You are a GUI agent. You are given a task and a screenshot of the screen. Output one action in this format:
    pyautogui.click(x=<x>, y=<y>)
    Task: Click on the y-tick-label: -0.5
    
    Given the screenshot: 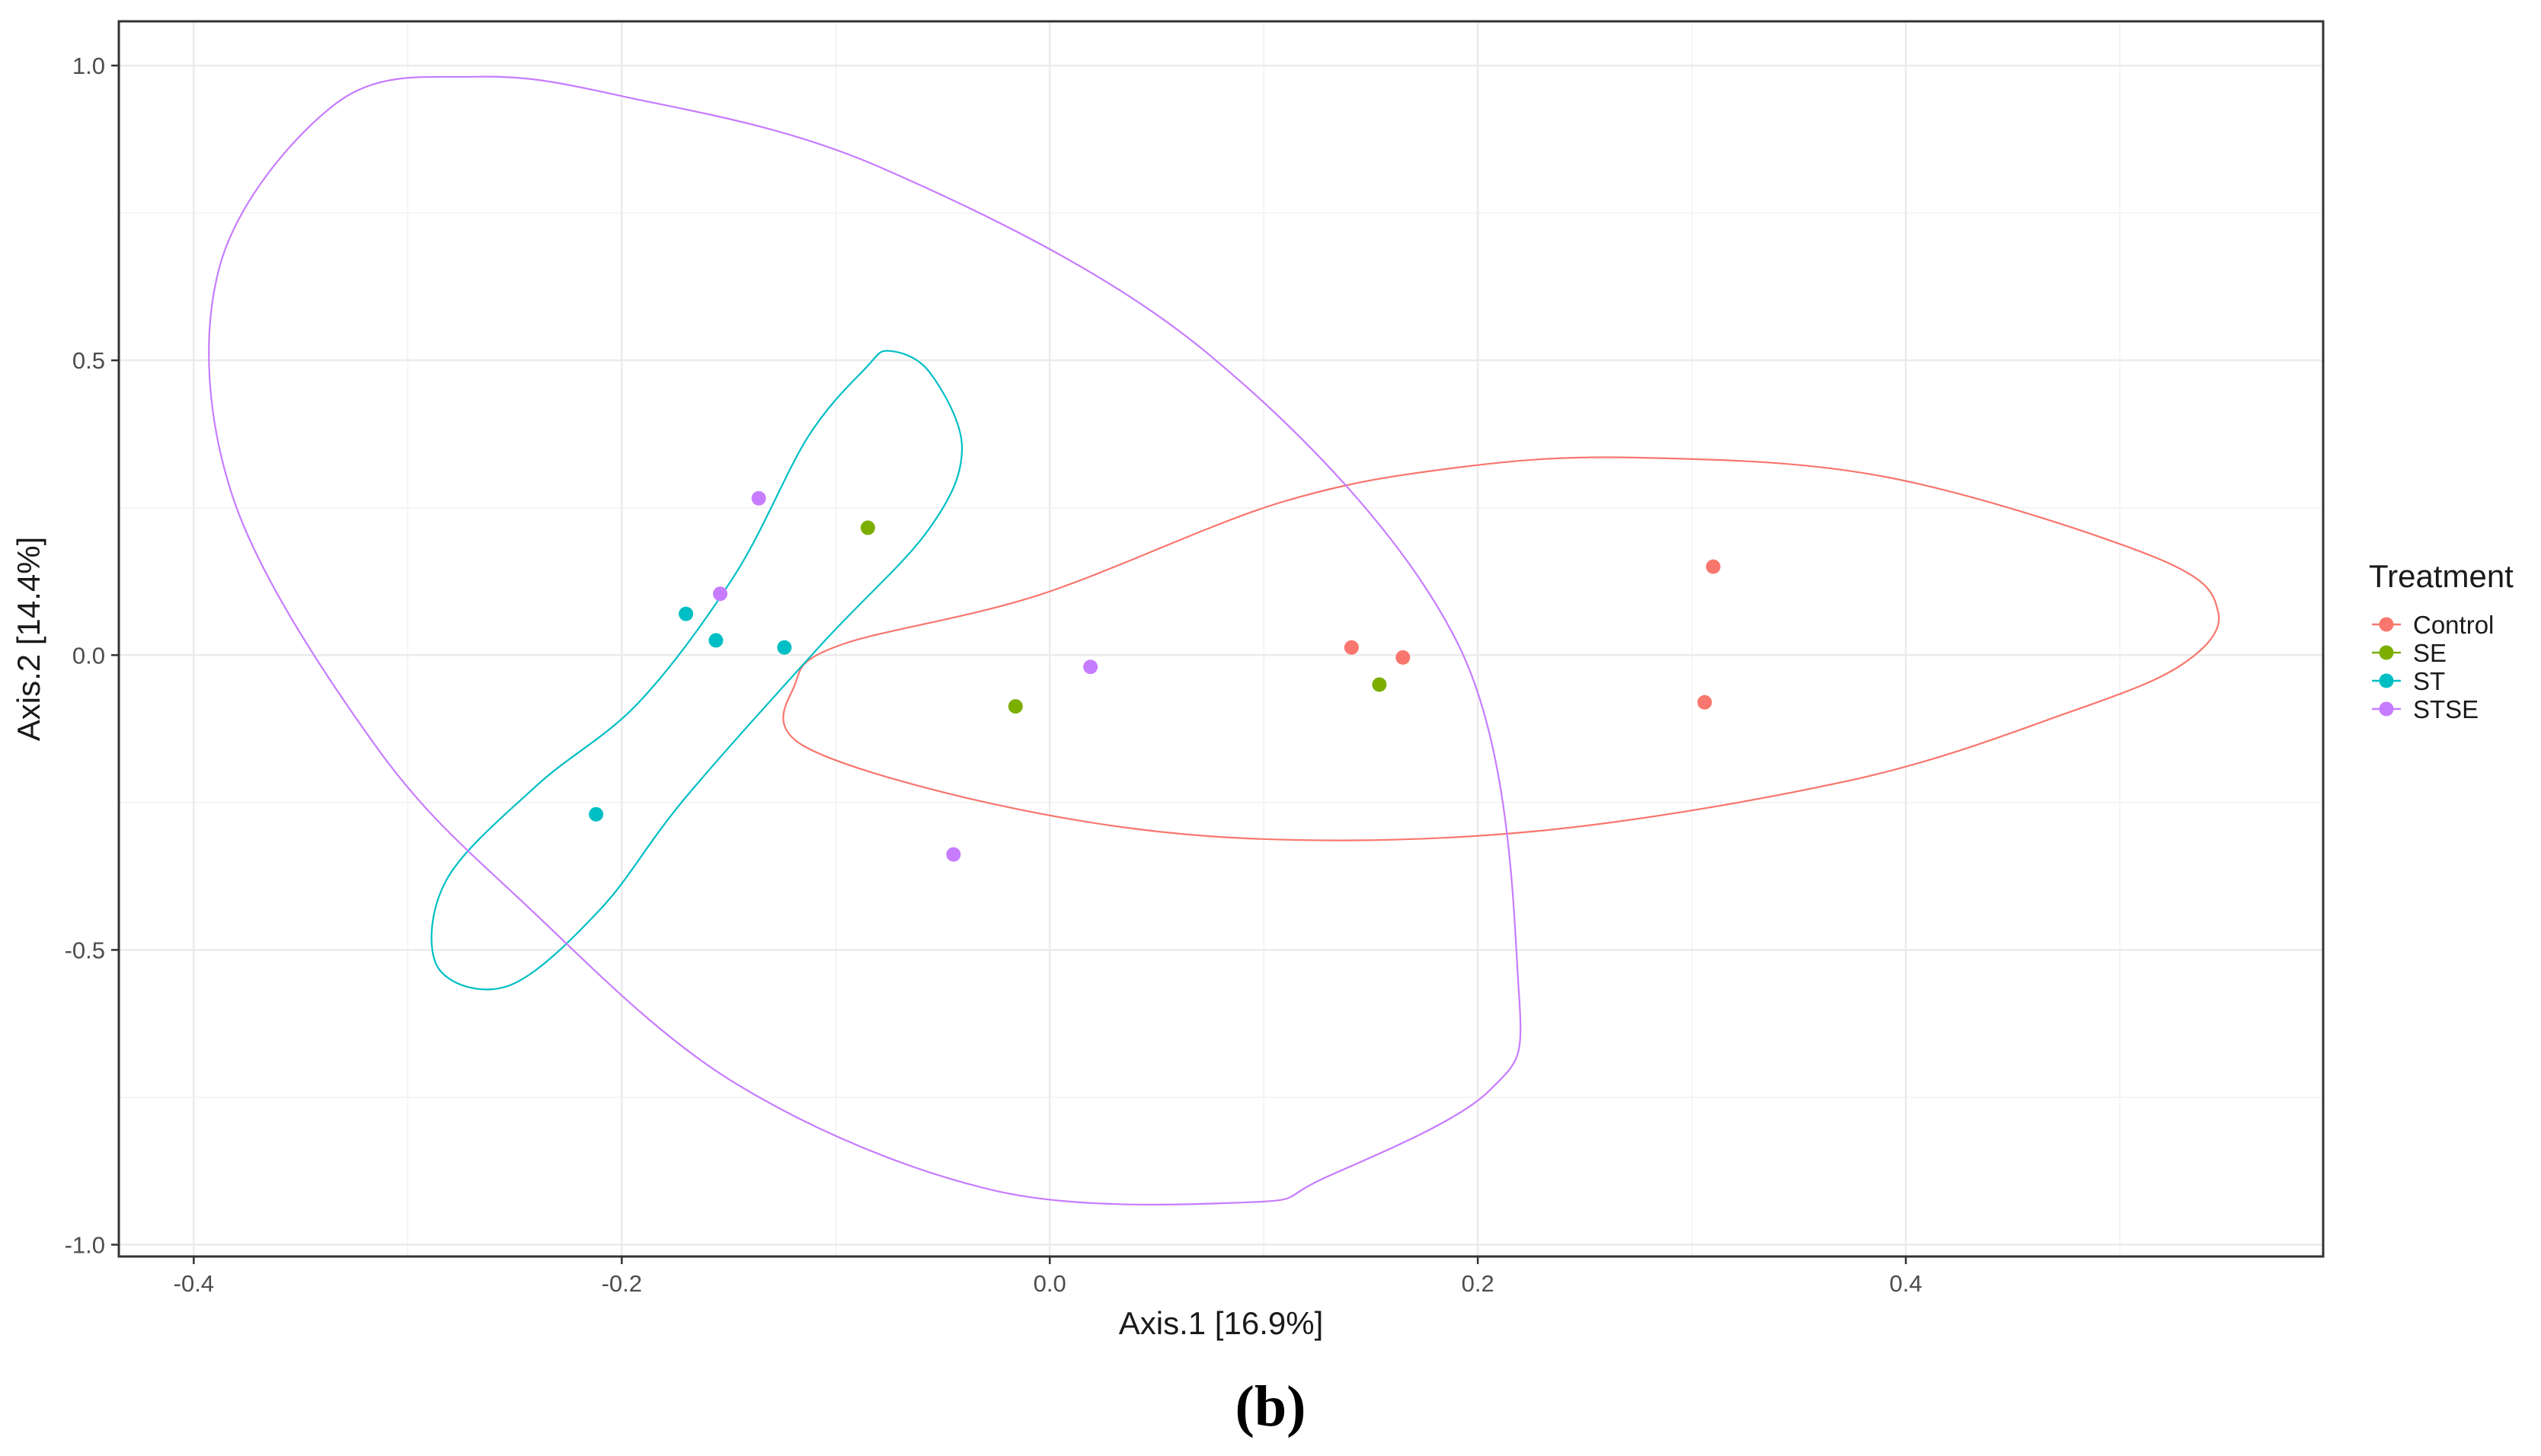 What is the action you would take?
    pyautogui.click(x=85, y=950)
    